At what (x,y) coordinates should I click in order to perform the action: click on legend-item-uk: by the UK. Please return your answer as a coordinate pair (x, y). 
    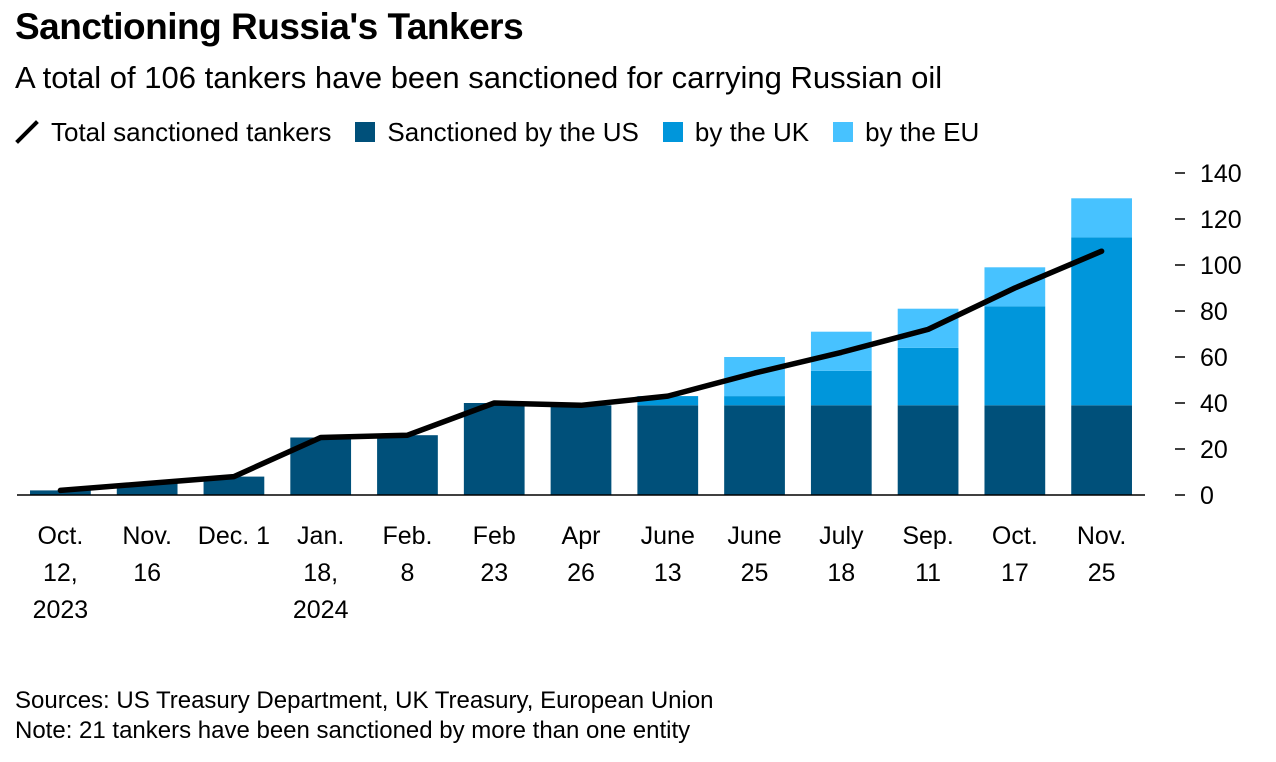
    Looking at the image, I should click on (736, 132).